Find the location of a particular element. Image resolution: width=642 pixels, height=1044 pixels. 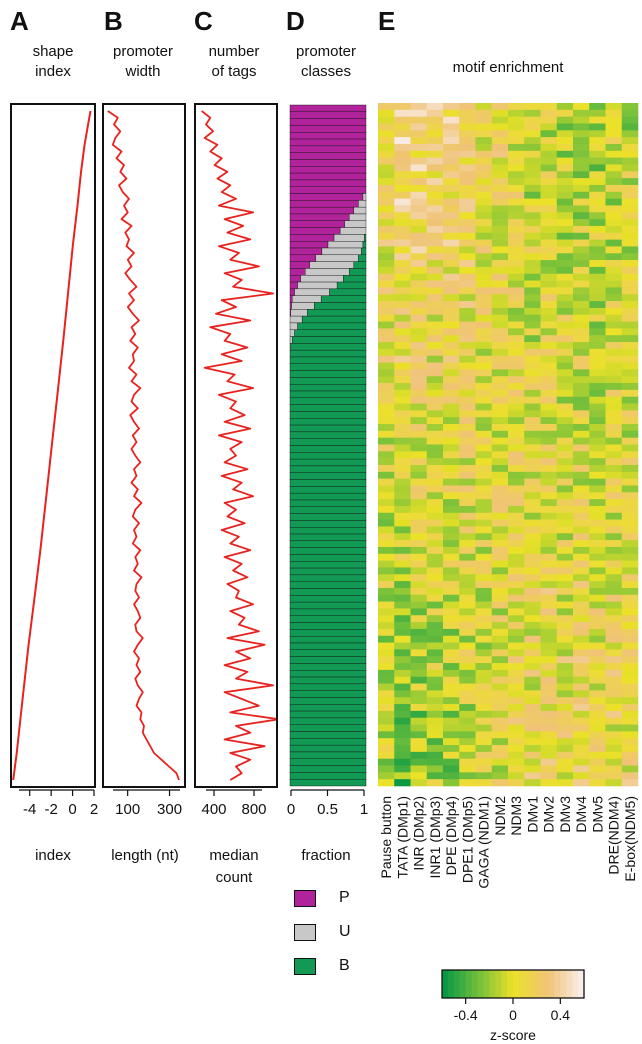

tag-count-line is located at coordinates (240, 445).